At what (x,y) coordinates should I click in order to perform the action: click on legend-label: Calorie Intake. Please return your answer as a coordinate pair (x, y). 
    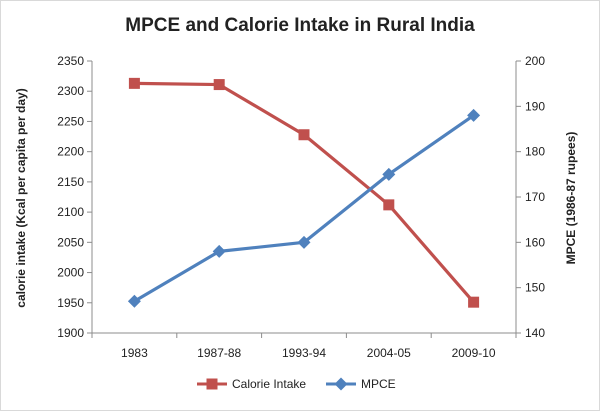
    Looking at the image, I should click on (269, 384).